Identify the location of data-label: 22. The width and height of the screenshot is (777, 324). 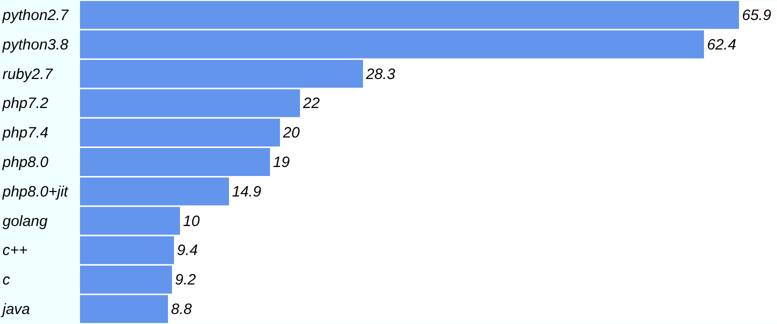
(311, 103).